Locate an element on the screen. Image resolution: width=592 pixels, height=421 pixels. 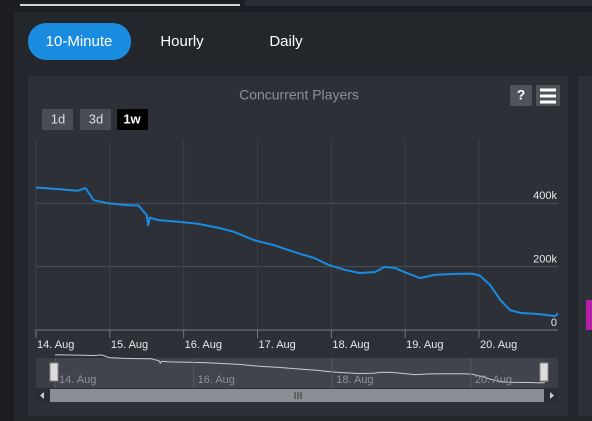
range-button: 1w is located at coordinates (132, 118).